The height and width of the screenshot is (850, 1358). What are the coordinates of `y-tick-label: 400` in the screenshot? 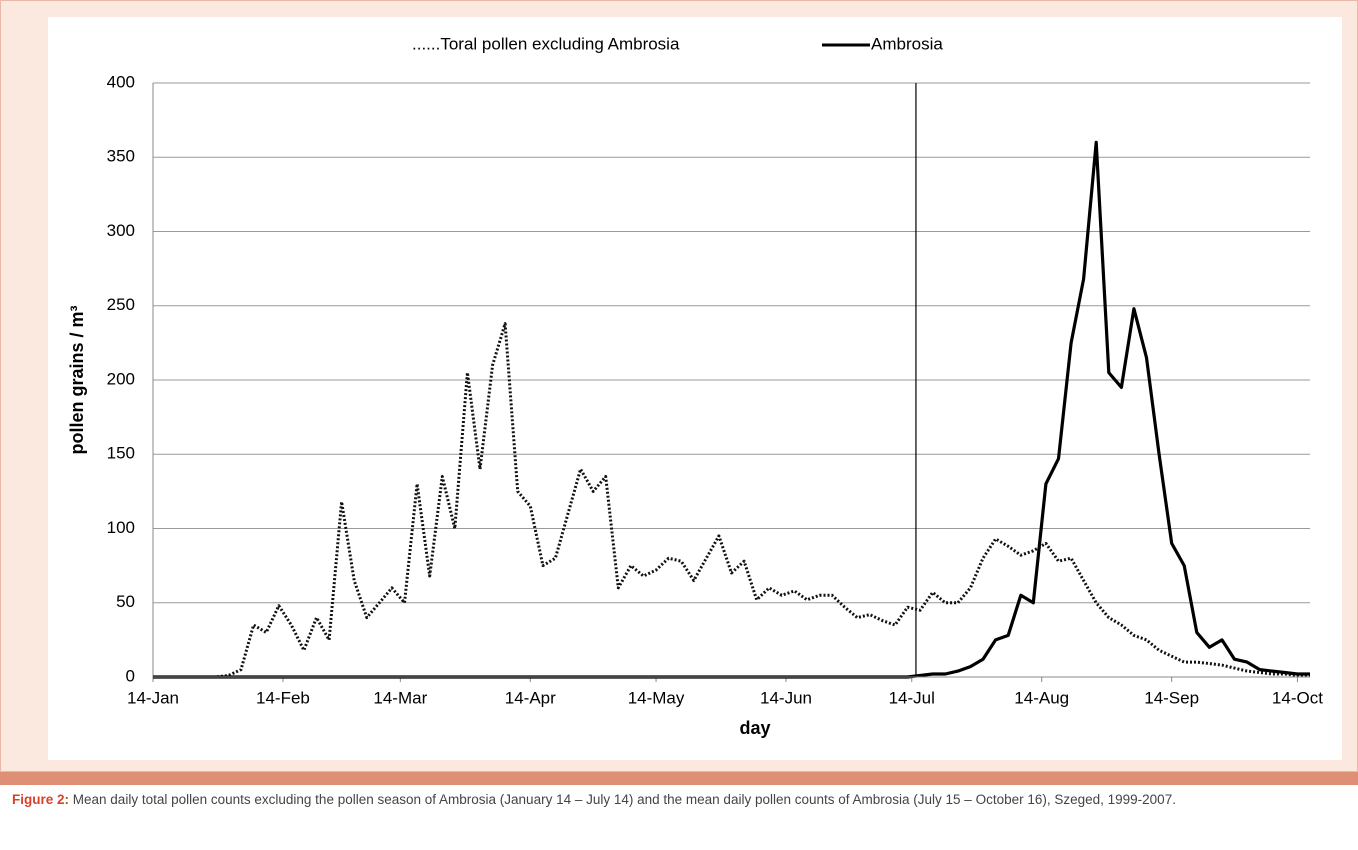 It's located at (121, 81).